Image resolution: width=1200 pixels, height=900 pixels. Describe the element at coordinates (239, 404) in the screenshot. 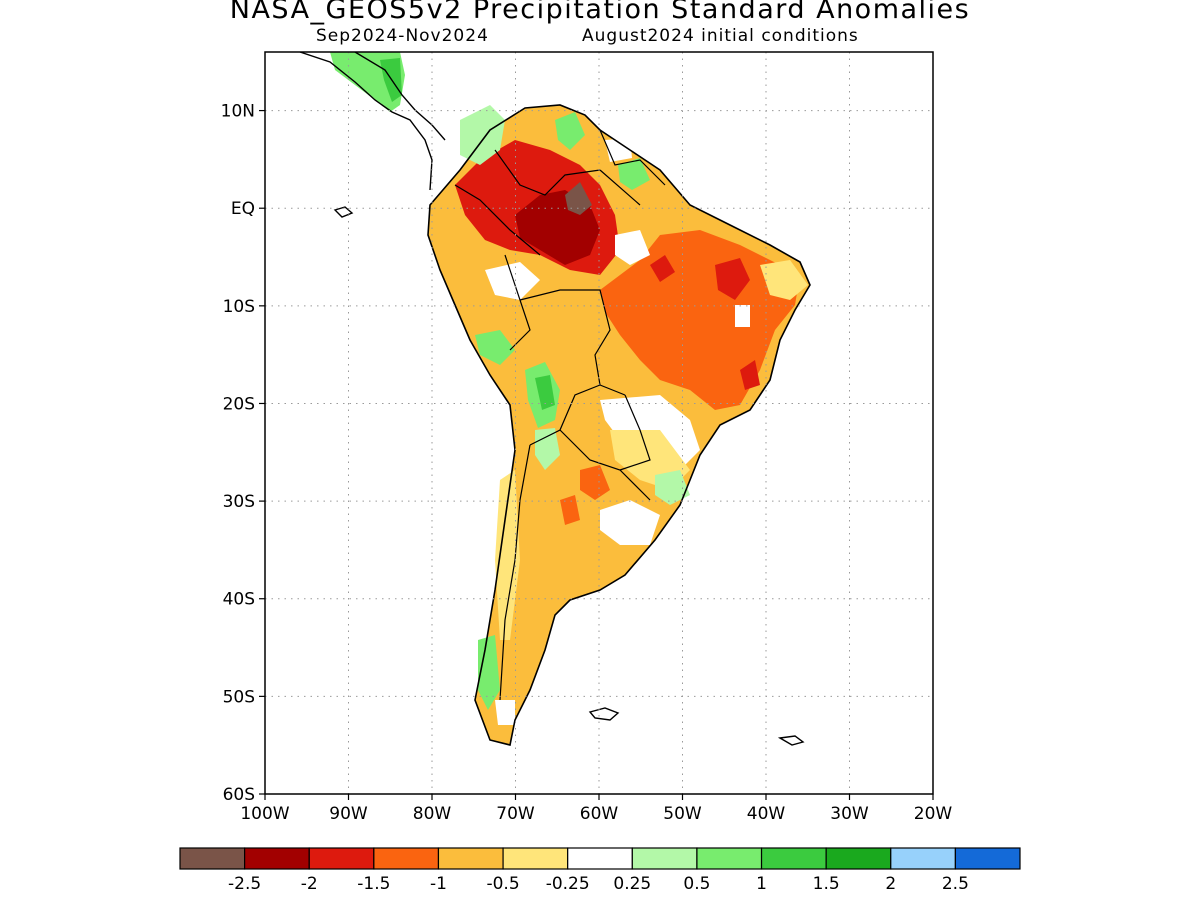

I see `lat-label: 20S` at that location.